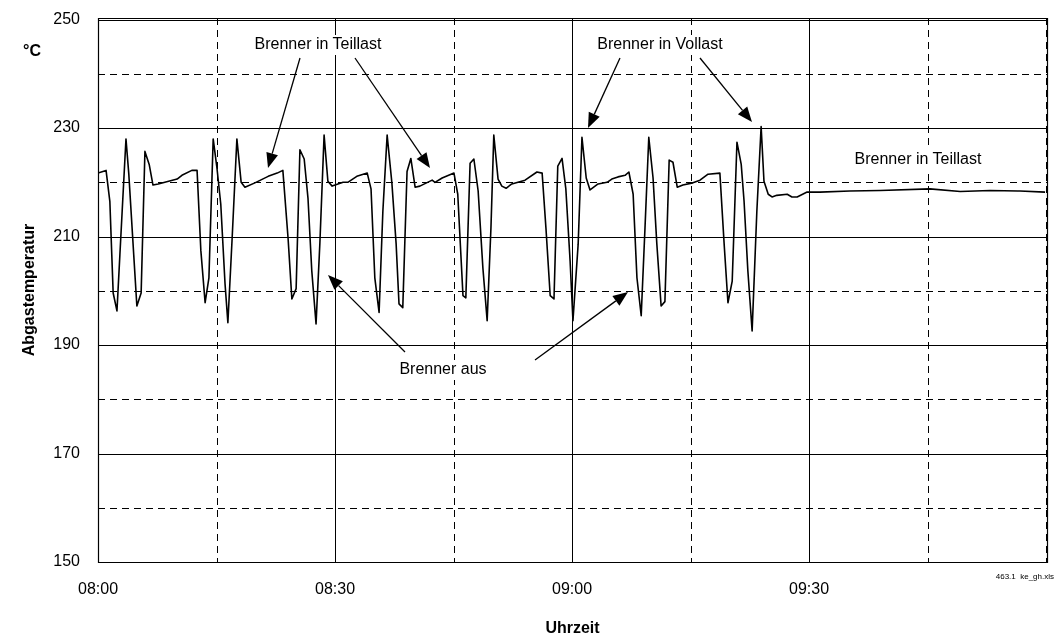  Describe the element at coordinates (443, 369) in the screenshot. I see `annotation: Brenner aus` at that location.